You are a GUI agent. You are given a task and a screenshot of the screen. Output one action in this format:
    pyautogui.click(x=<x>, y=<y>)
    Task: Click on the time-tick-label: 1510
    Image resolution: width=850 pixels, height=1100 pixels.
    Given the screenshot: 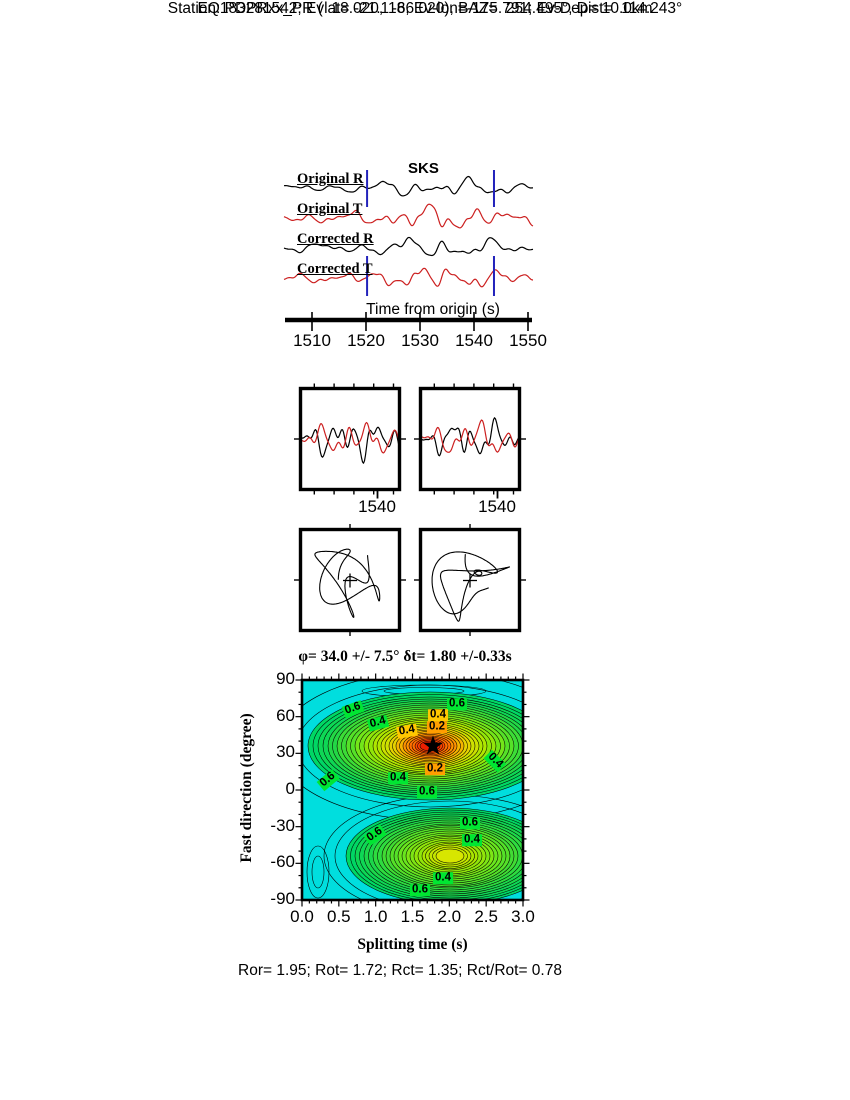 What is the action you would take?
    pyautogui.click(x=312, y=340)
    